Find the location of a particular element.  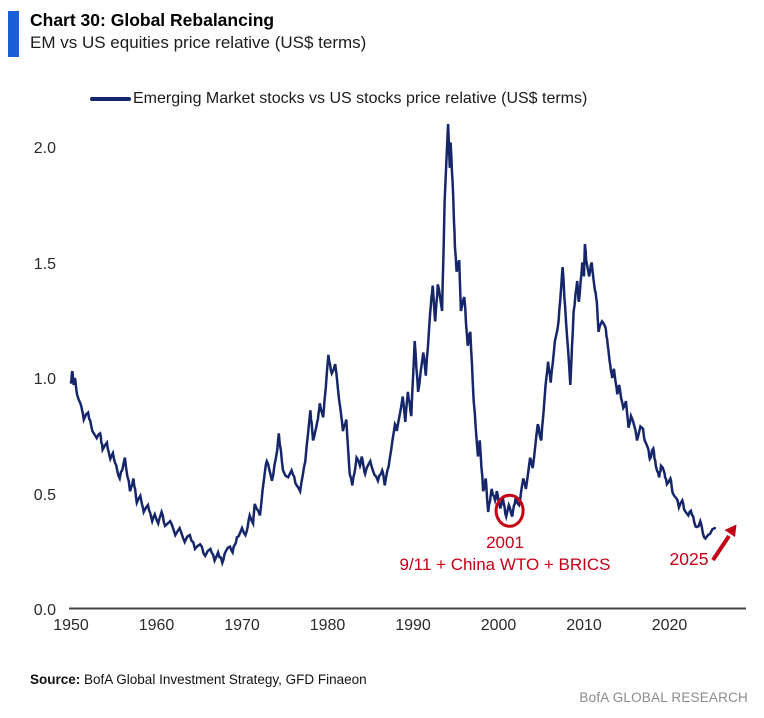

x-tick-label: 1960 is located at coordinates (156, 625).